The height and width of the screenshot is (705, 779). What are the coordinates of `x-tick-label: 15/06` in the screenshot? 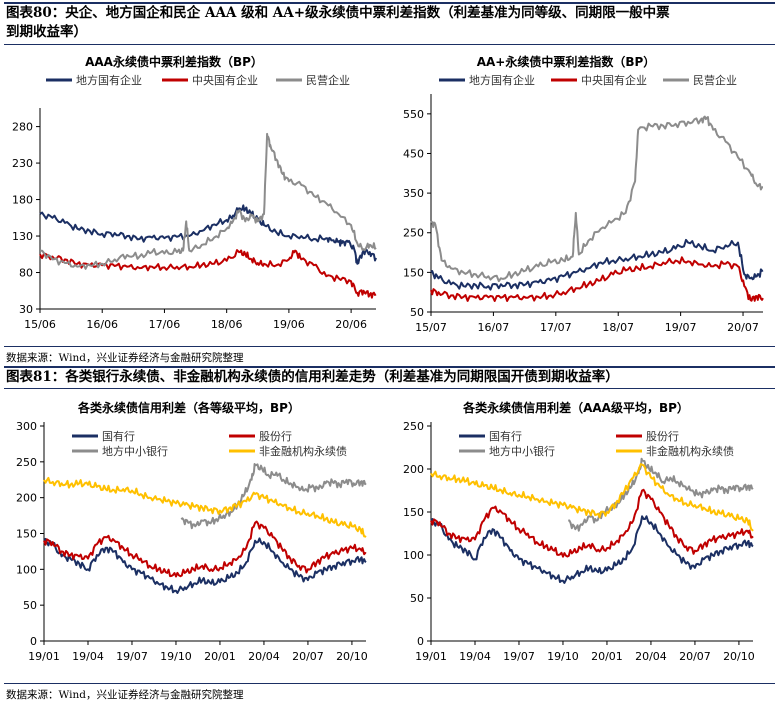 It's located at (40, 324).